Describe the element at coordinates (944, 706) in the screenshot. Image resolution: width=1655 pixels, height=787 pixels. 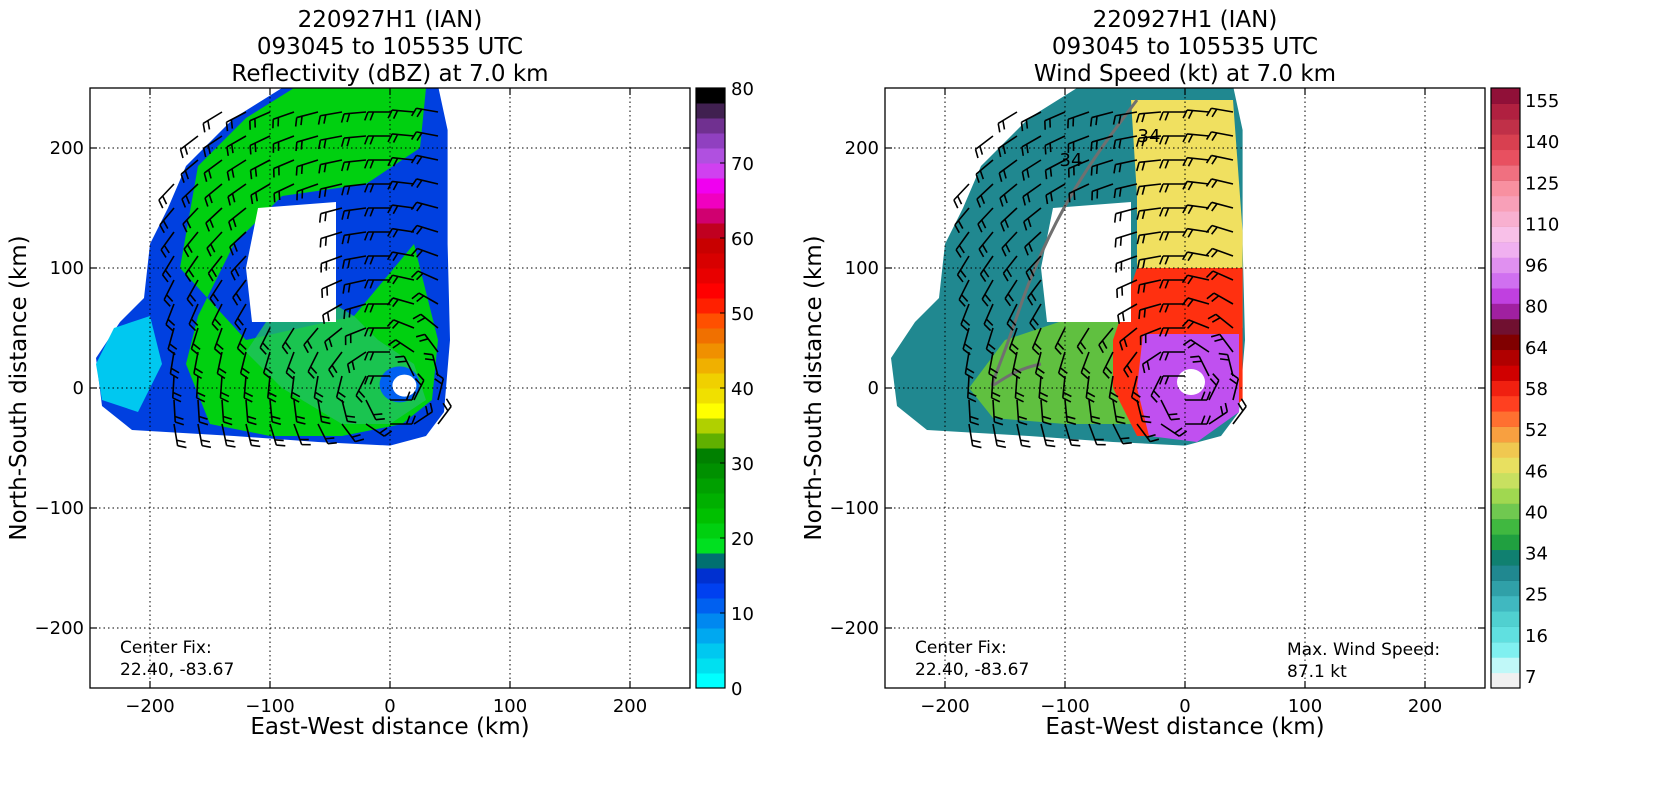
I see `x-tick-label: −200` at that location.